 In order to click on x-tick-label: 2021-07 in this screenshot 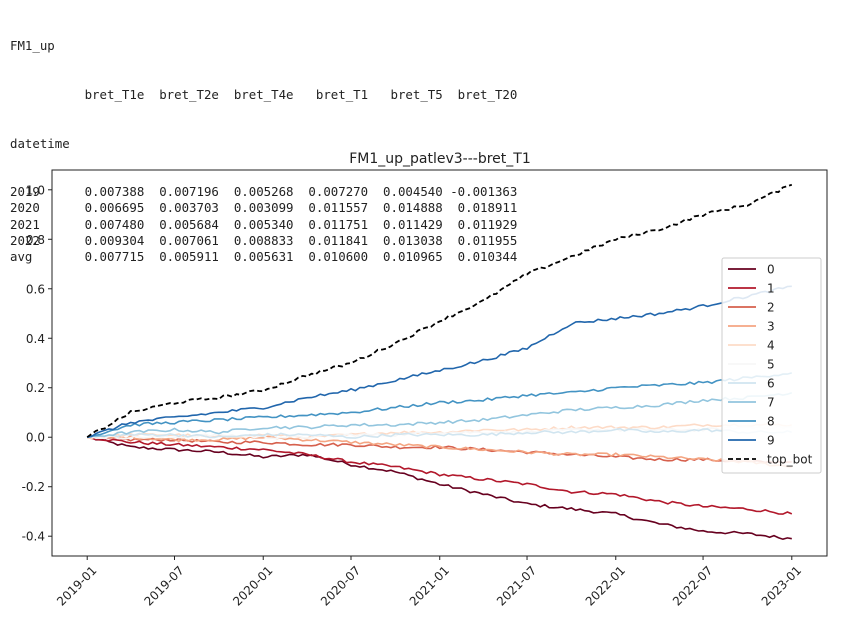, I will do `click(516, 585)`.